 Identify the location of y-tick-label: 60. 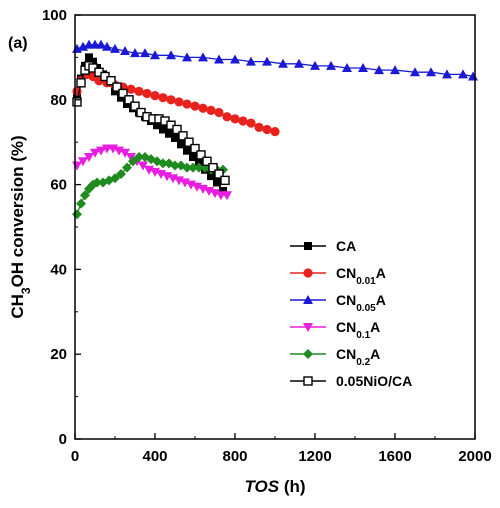
(58, 185).